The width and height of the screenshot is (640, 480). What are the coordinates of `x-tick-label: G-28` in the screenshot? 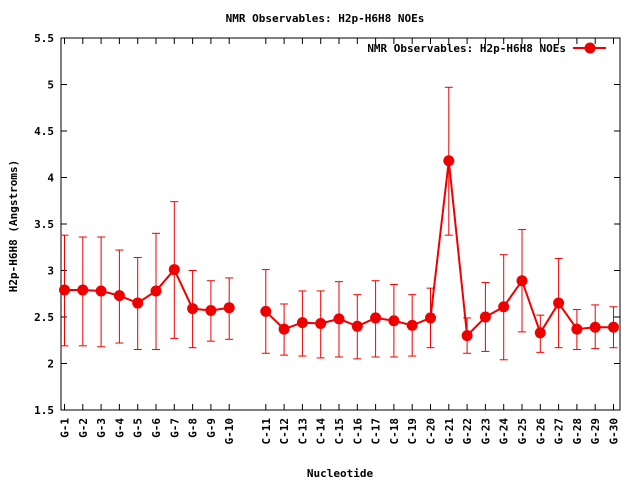 It's located at (577, 431).